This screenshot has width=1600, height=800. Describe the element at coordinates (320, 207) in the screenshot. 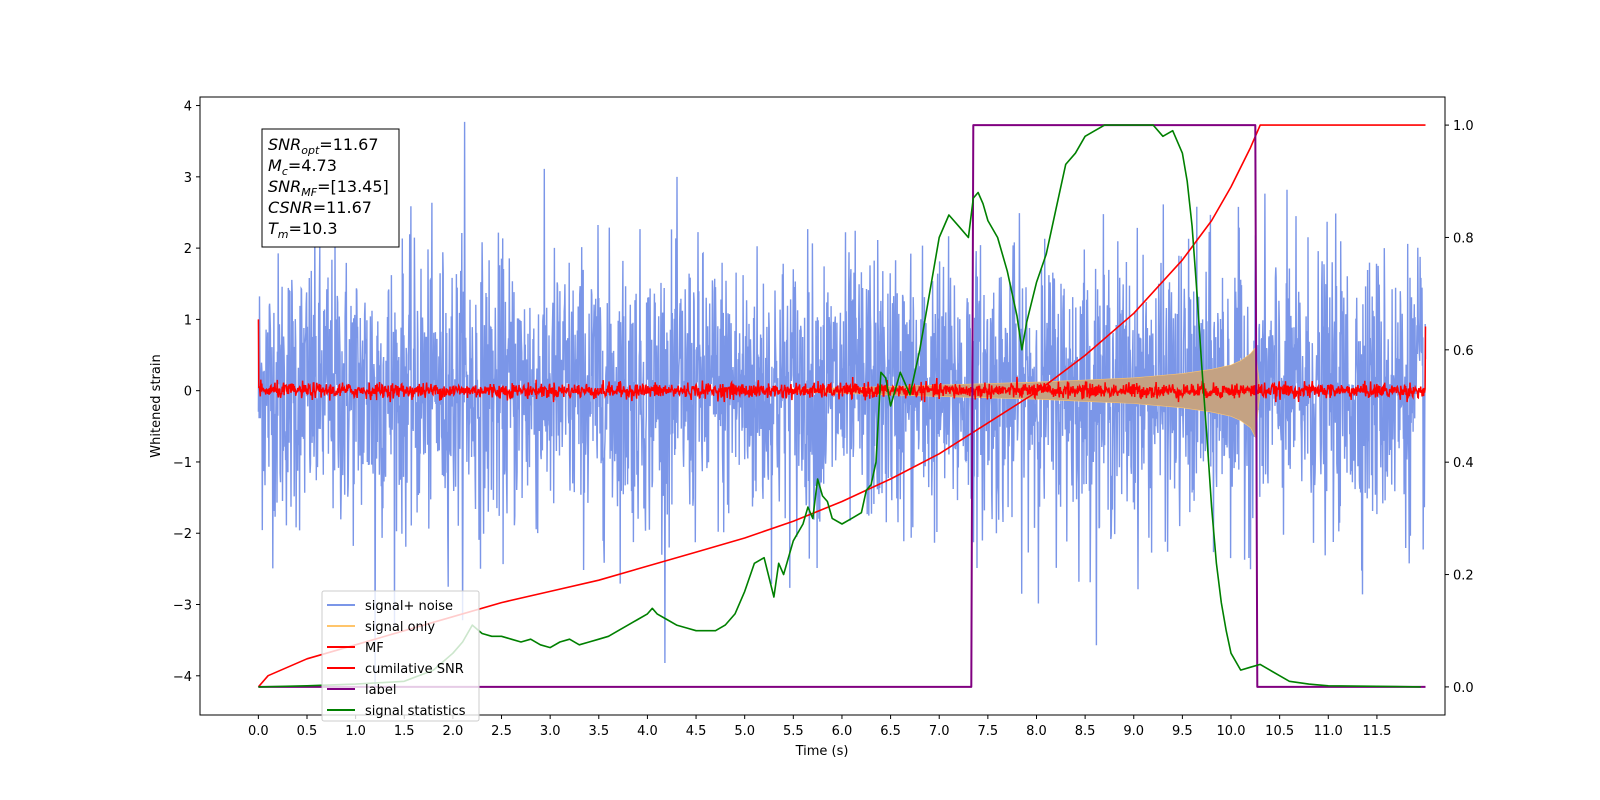

I see `annotation-line-4: CSNR=11.67` at that location.